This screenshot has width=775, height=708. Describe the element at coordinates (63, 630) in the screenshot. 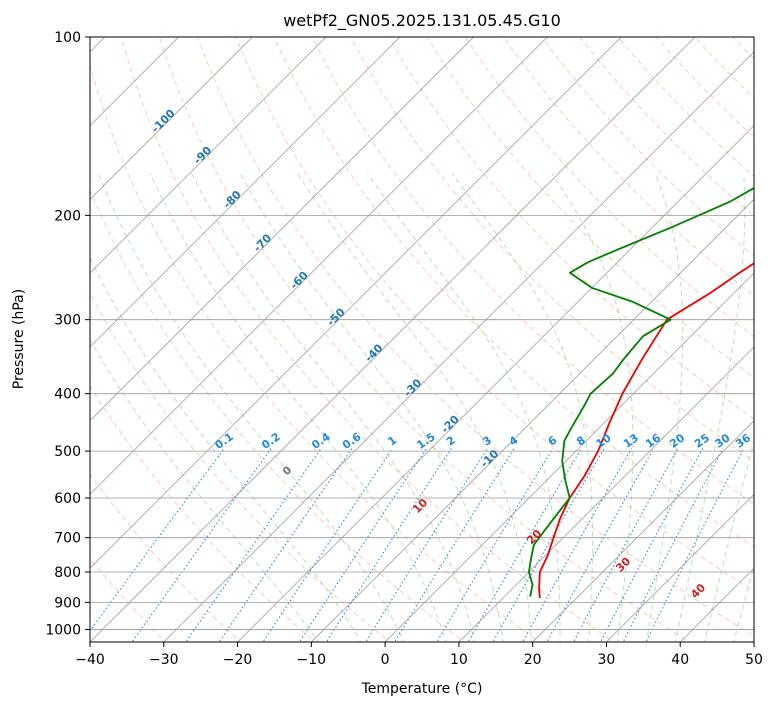

I see `y-tick-label: 1000` at that location.